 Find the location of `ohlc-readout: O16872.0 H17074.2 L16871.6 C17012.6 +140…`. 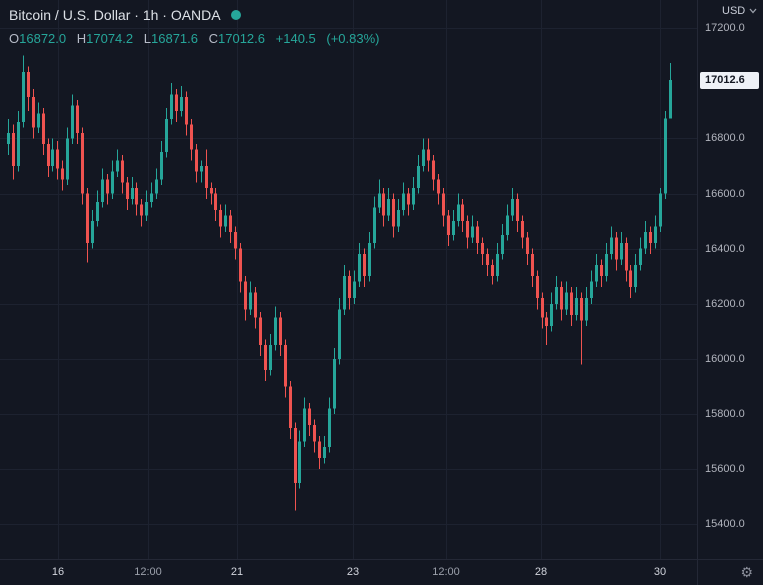

ohlc-readout: O16872.0 H17074.2 L16871.6 C17012.6 +140… is located at coordinates (198, 38).